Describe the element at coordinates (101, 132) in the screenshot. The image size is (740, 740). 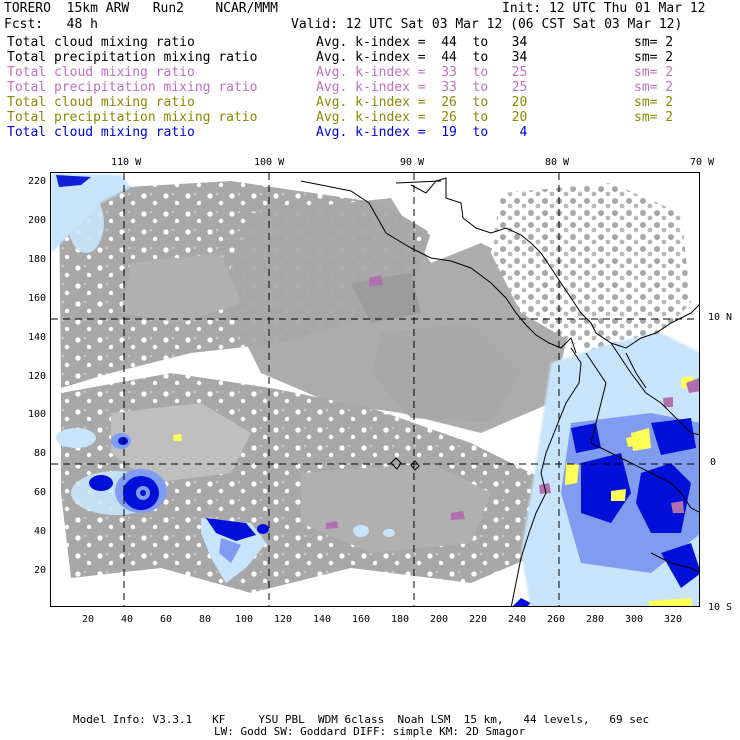
I see `legend-field-6: Total cloud mixing ratio` at that location.